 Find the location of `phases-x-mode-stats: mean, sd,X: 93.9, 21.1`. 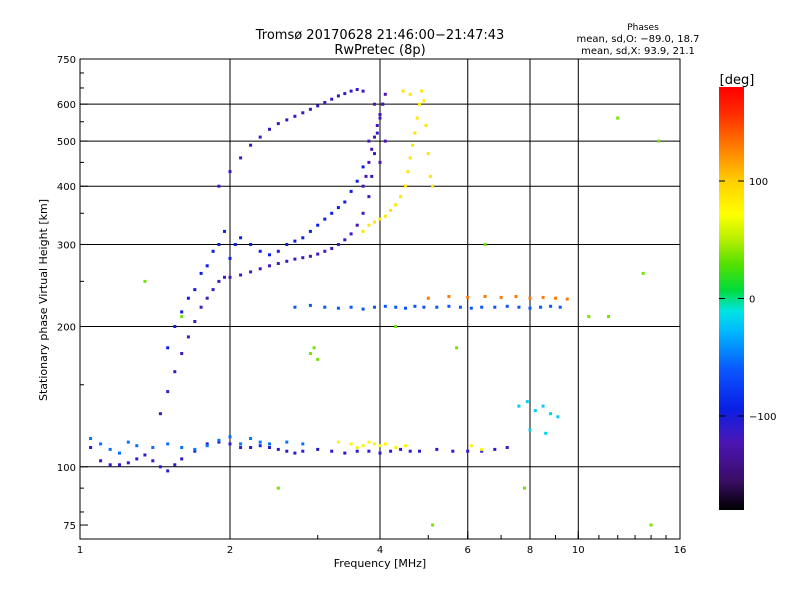

phases-x-mode-stats: mean, sd,X: 93.9, 21.1 is located at coordinates (638, 51).